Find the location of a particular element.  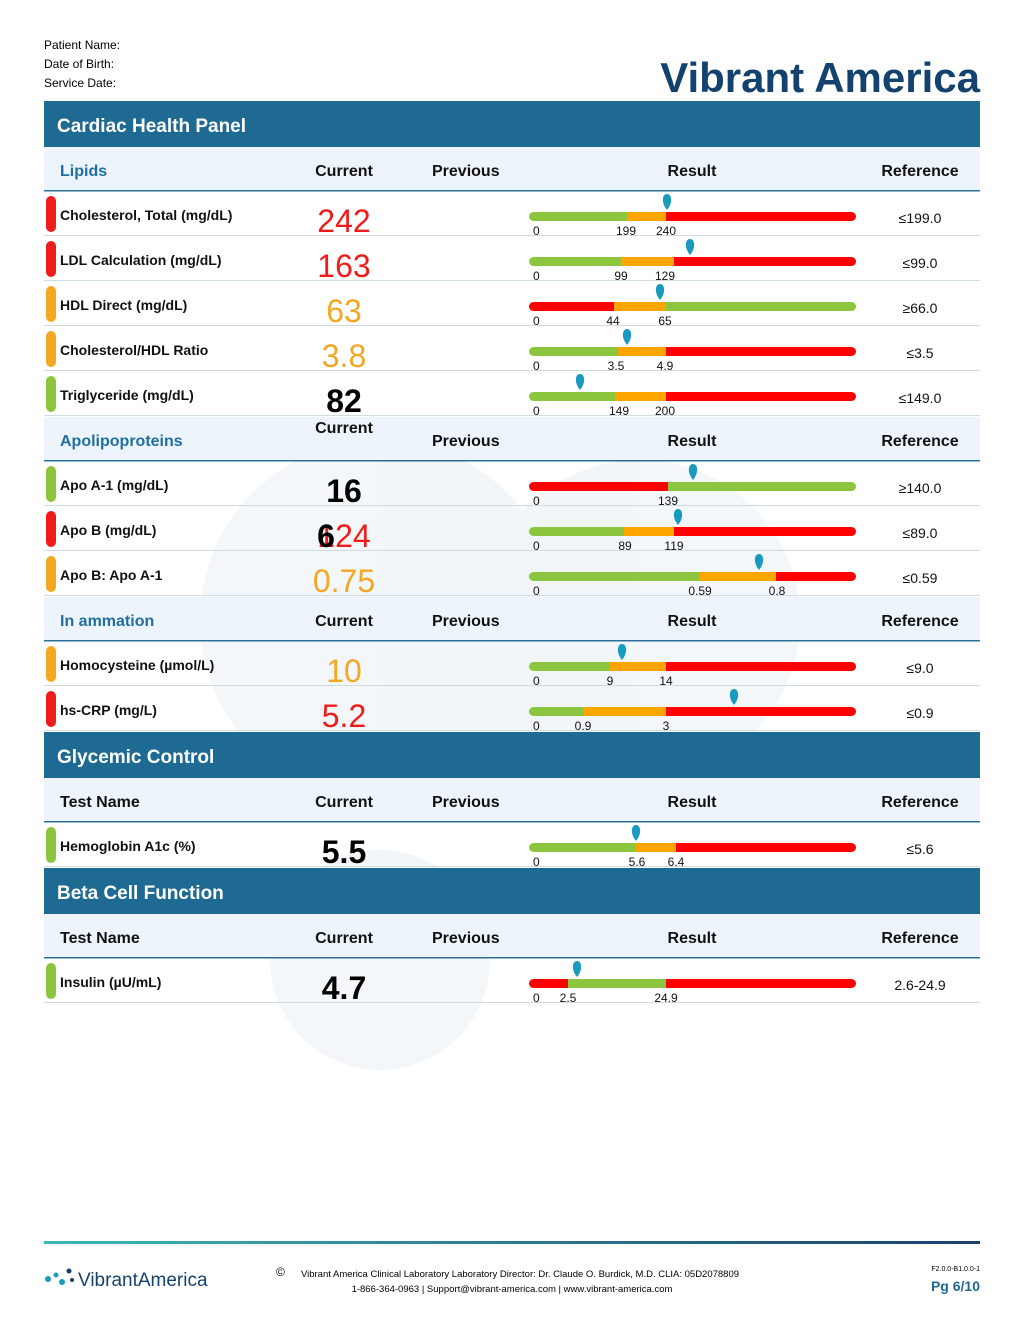

range-label: 4.9 is located at coordinates (665, 366).